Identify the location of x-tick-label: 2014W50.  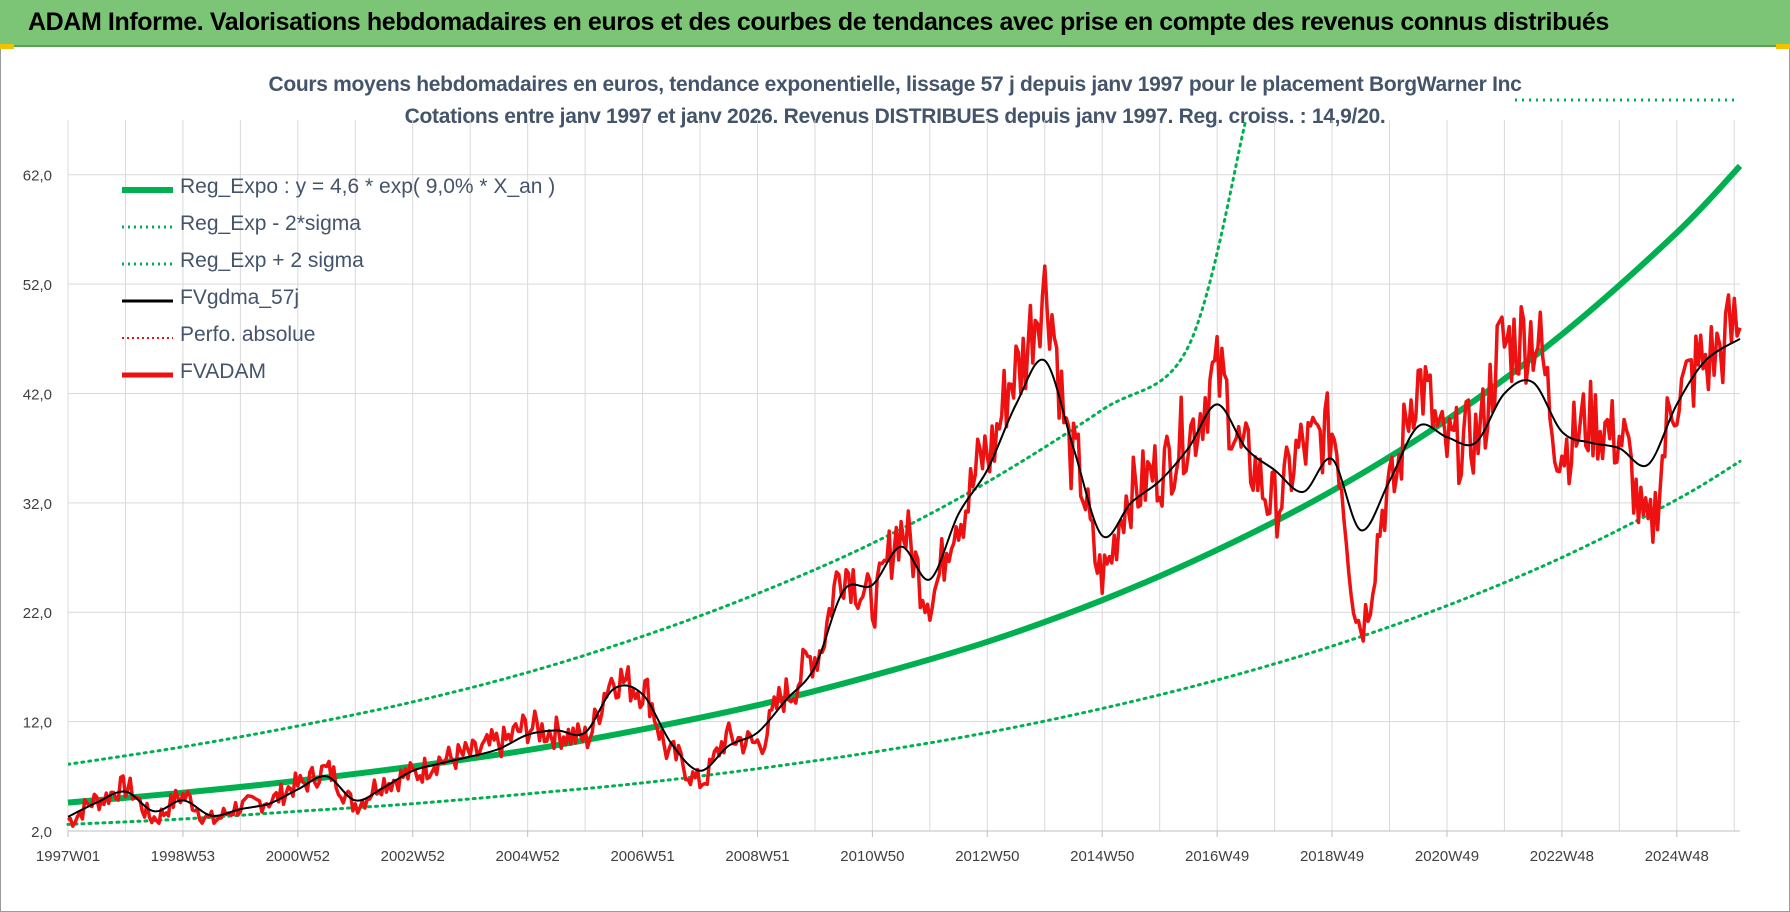
(1102, 856).